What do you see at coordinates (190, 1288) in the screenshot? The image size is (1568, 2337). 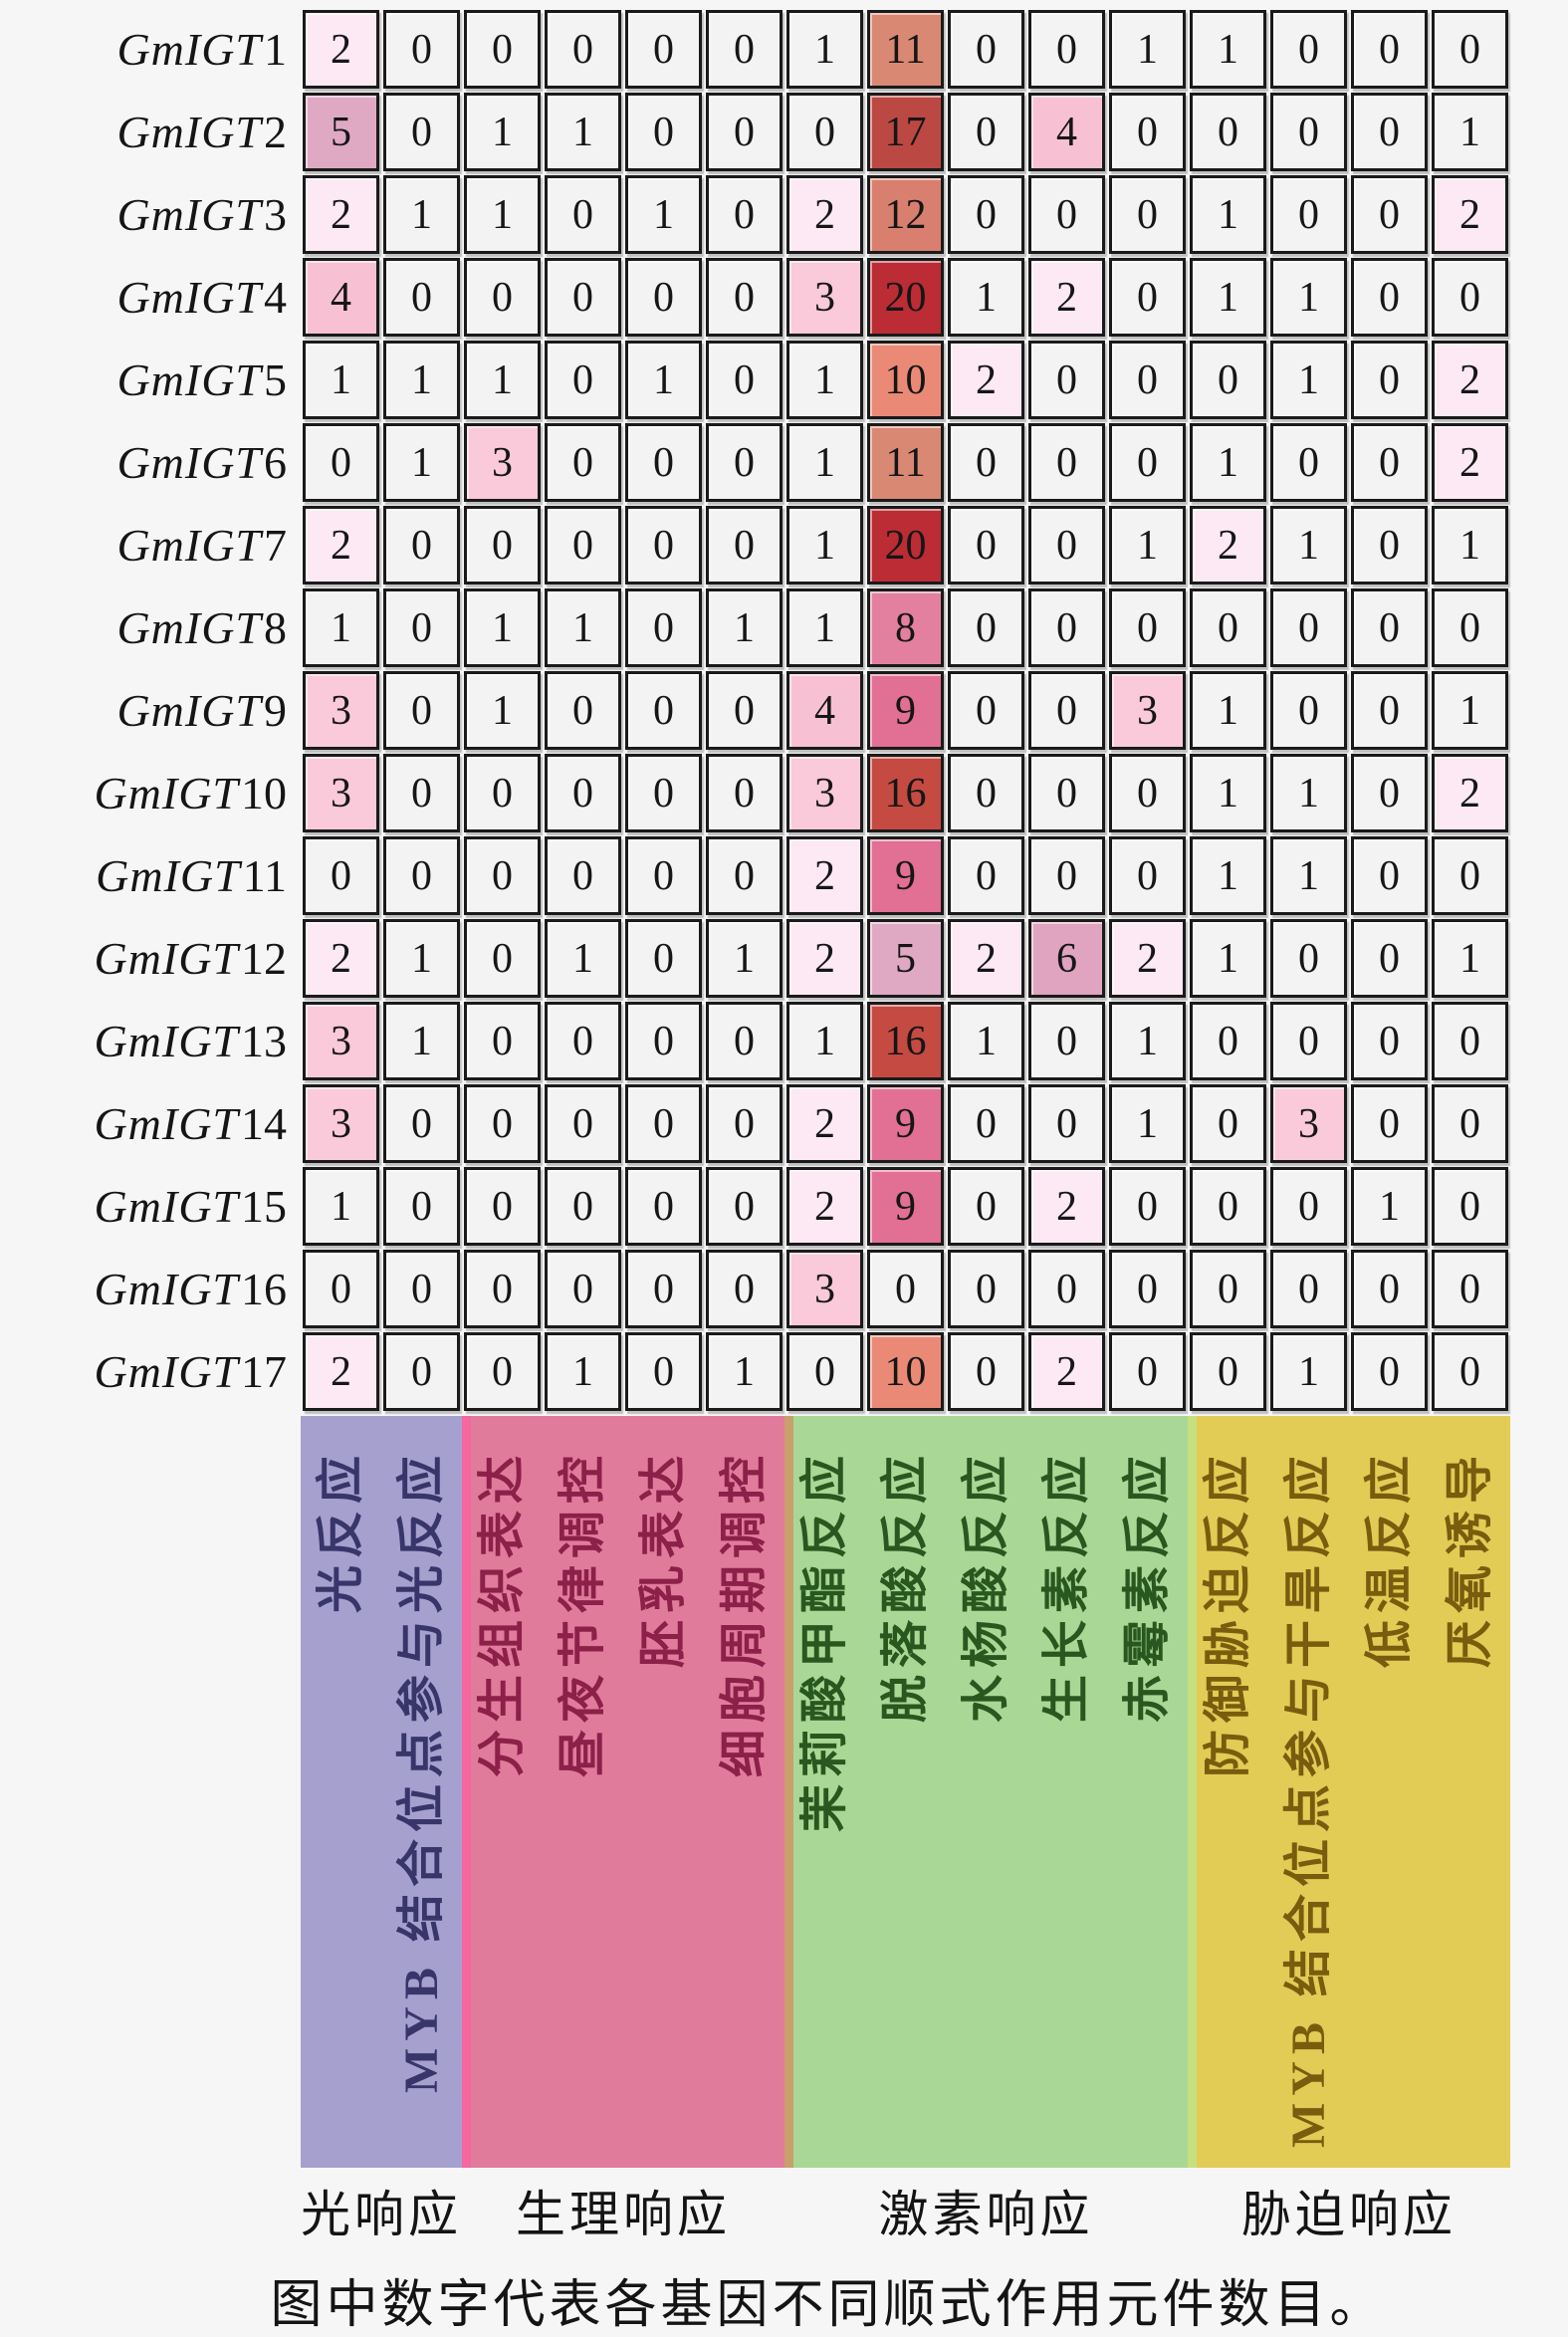 I see `gene-label: GmIGT 16` at bounding box center [190, 1288].